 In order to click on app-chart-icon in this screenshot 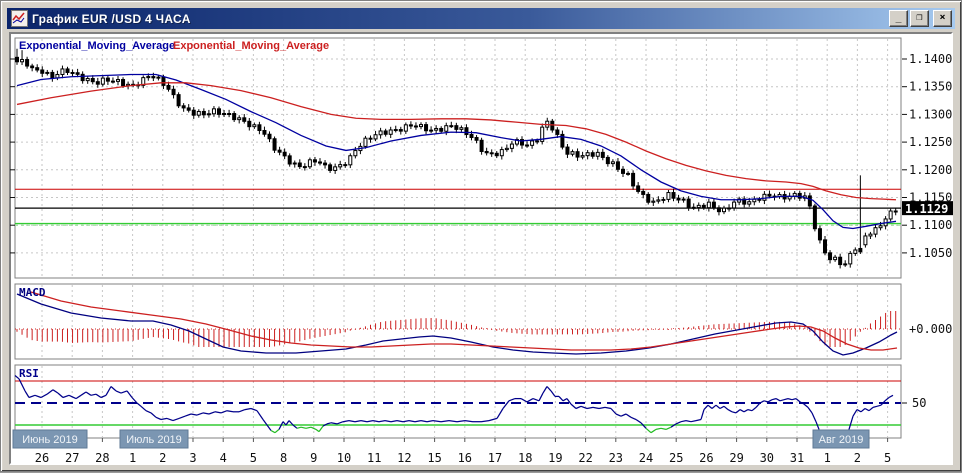, I will do `click(19, 18)`.